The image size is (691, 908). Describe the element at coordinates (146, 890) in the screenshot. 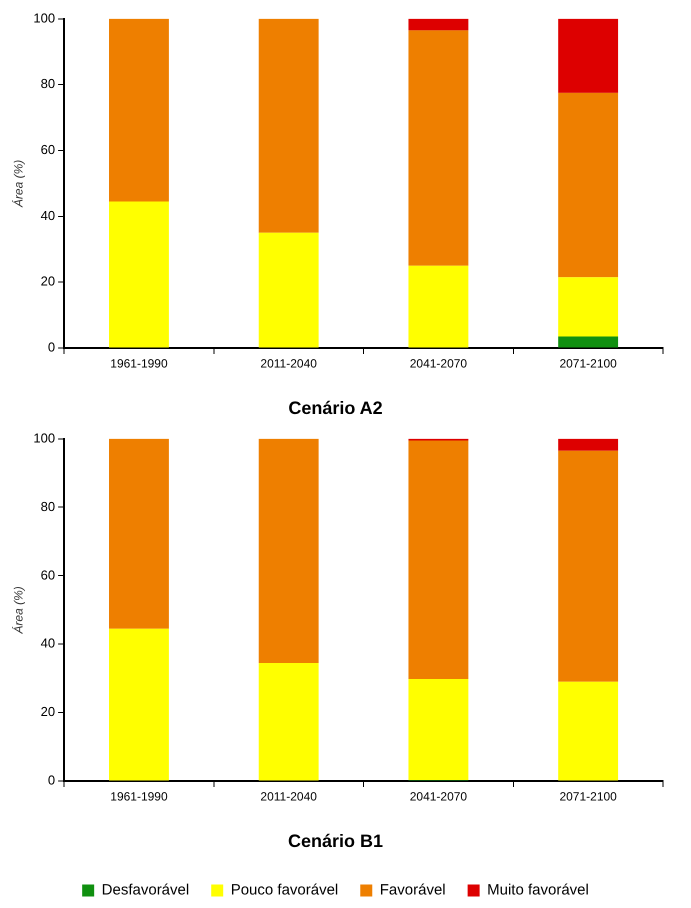

I see `legend-label: Desfavorável` at that location.